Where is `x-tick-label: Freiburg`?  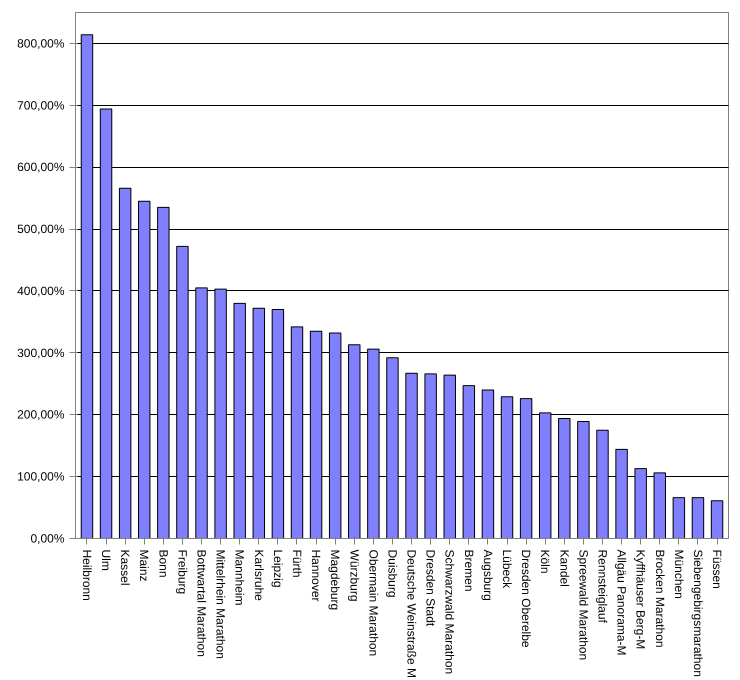
x-tick-label: Freiburg is located at coordinates (182, 572).